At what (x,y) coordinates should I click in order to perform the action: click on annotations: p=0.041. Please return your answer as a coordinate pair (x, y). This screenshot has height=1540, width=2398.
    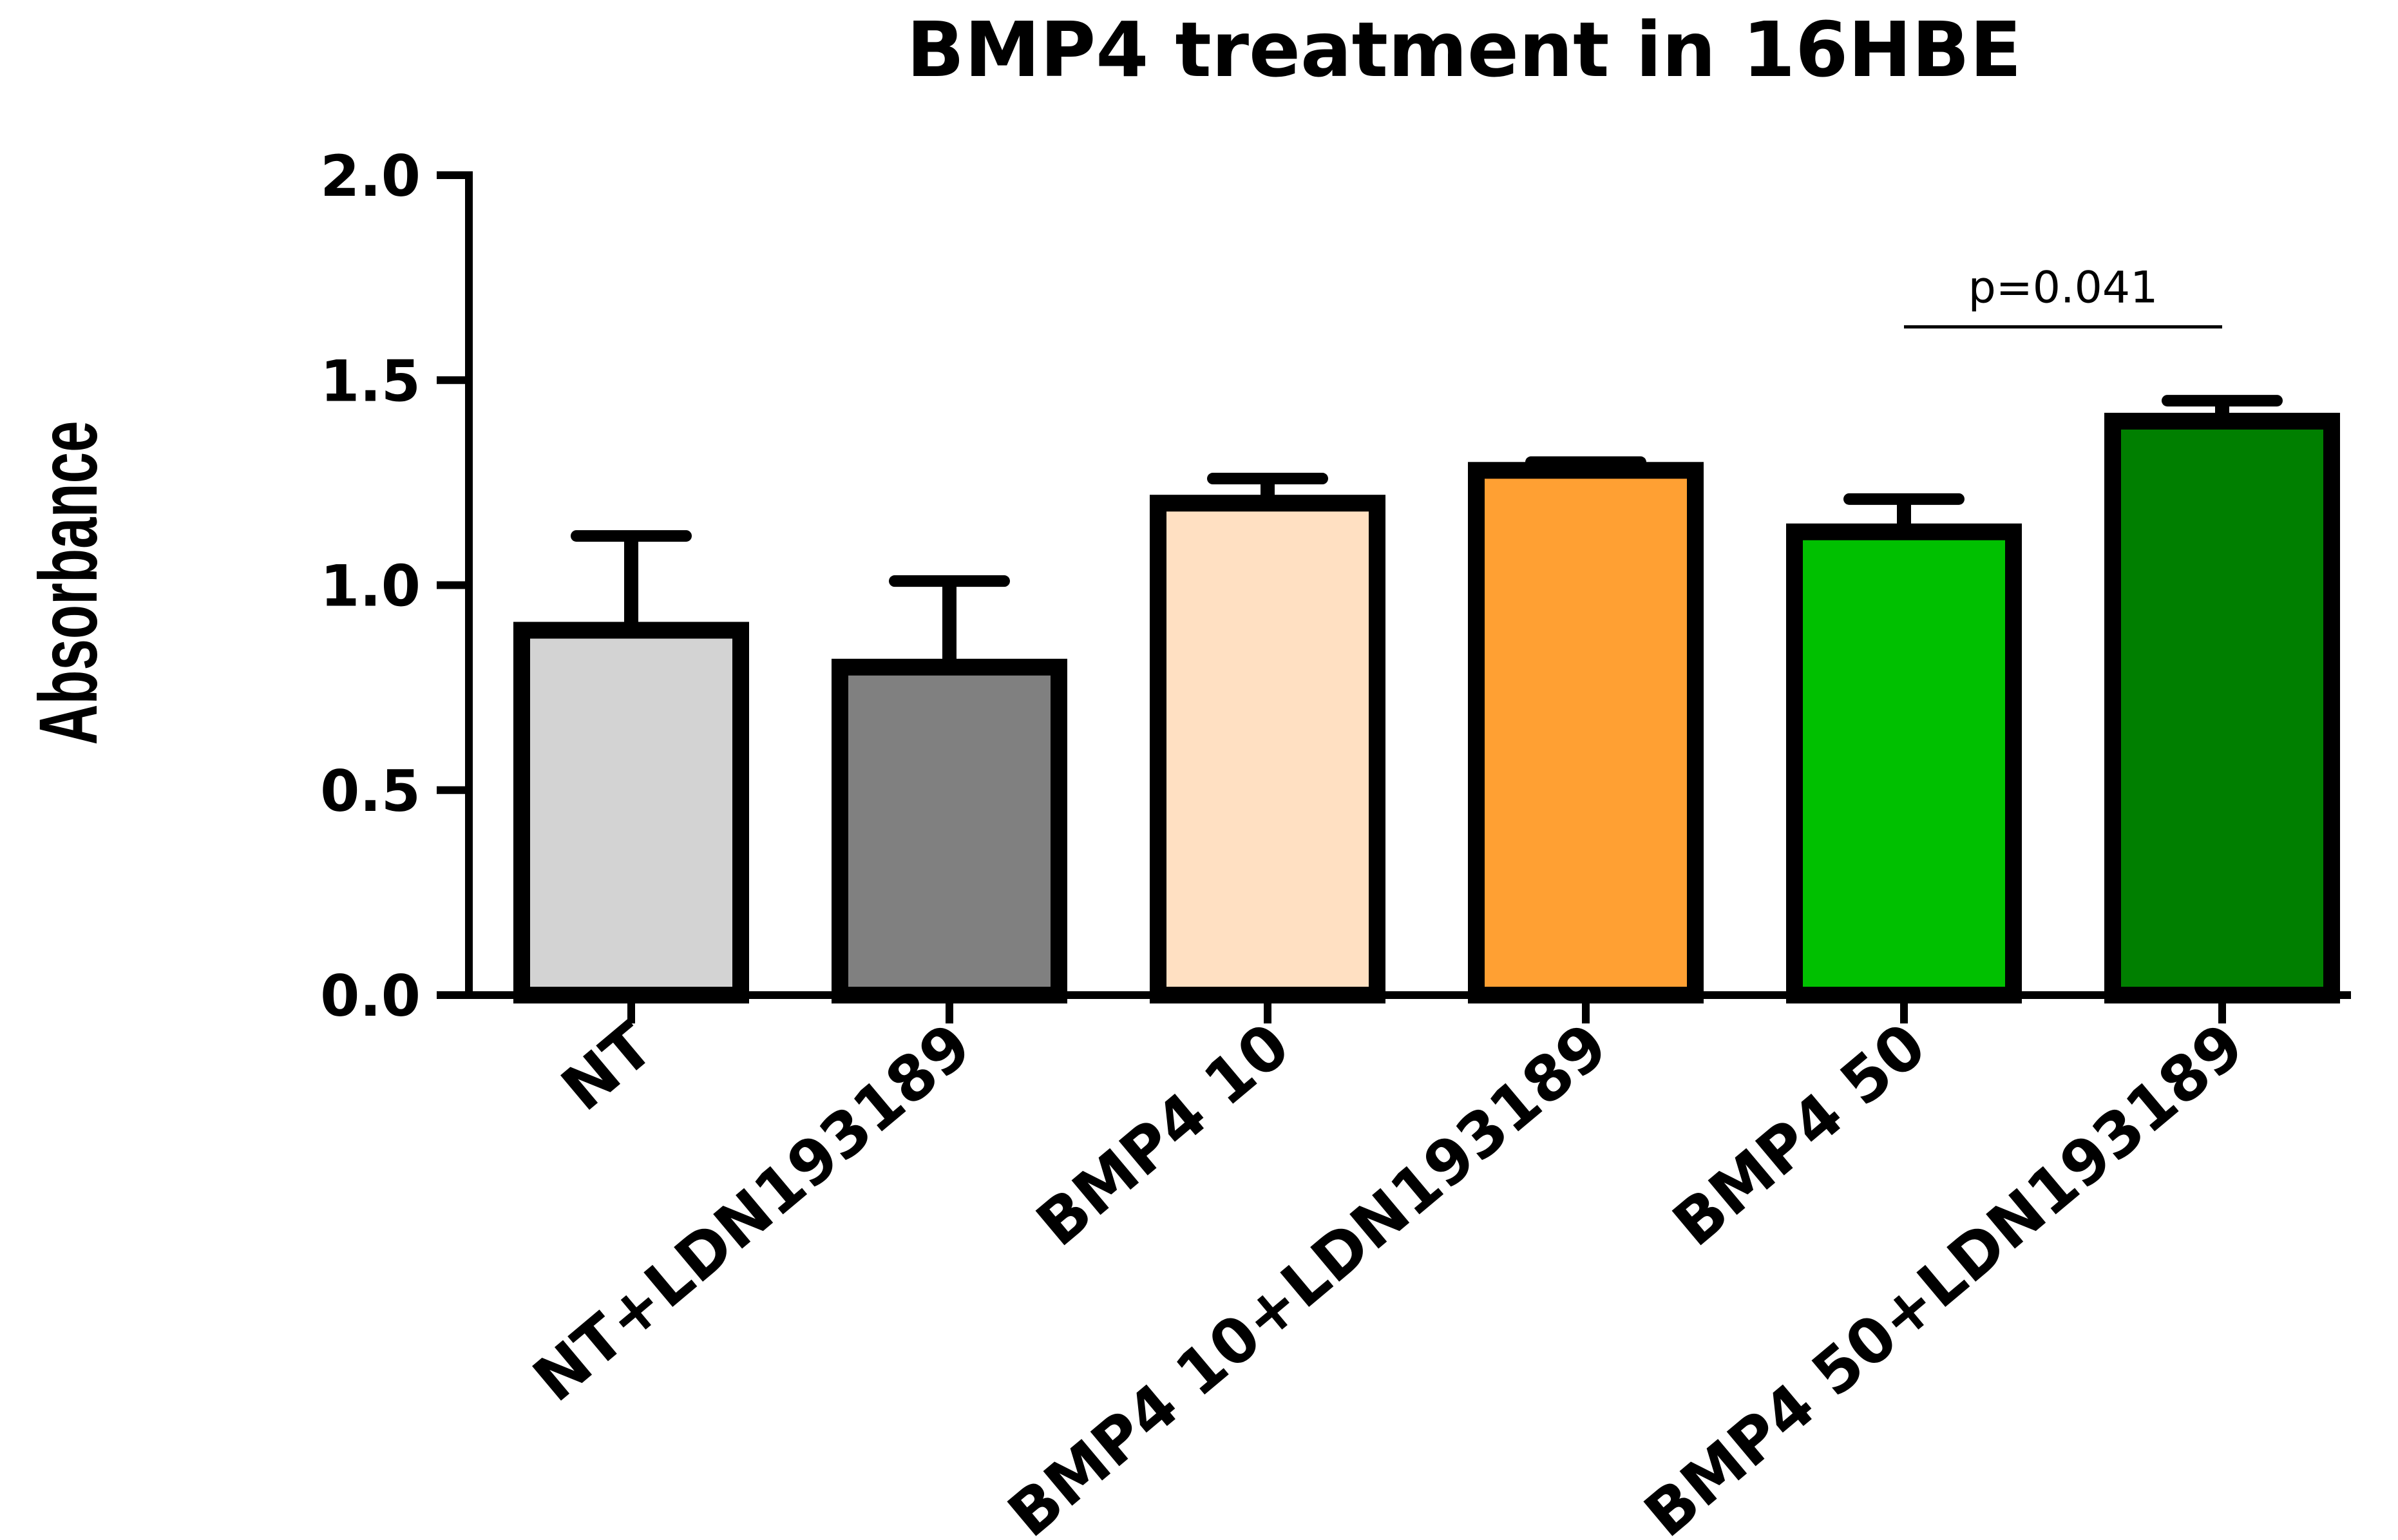
    Looking at the image, I should click on (2063, 296).